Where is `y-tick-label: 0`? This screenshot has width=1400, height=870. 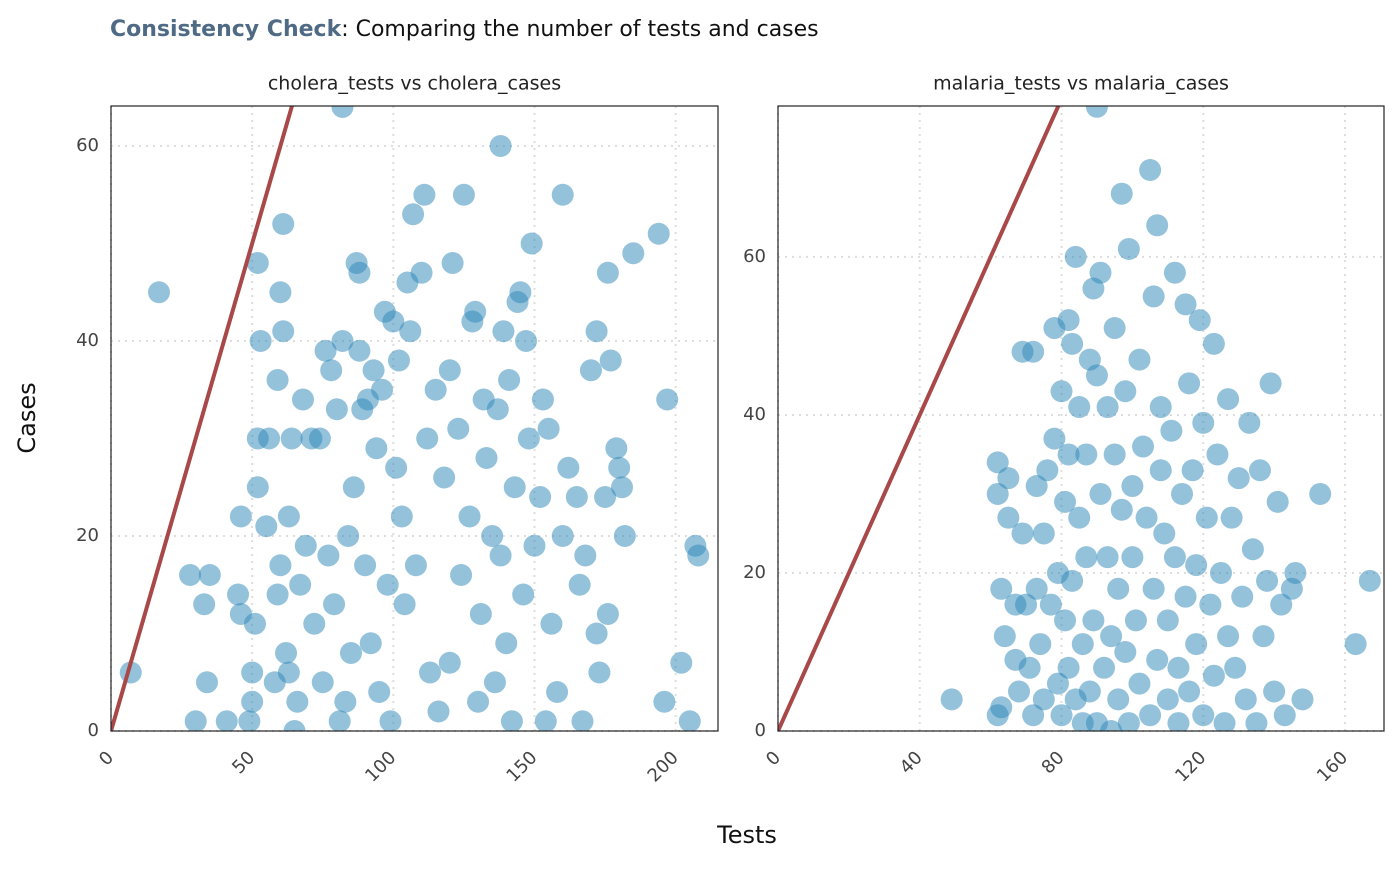 y-tick-label: 0 is located at coordinates (93, 730).